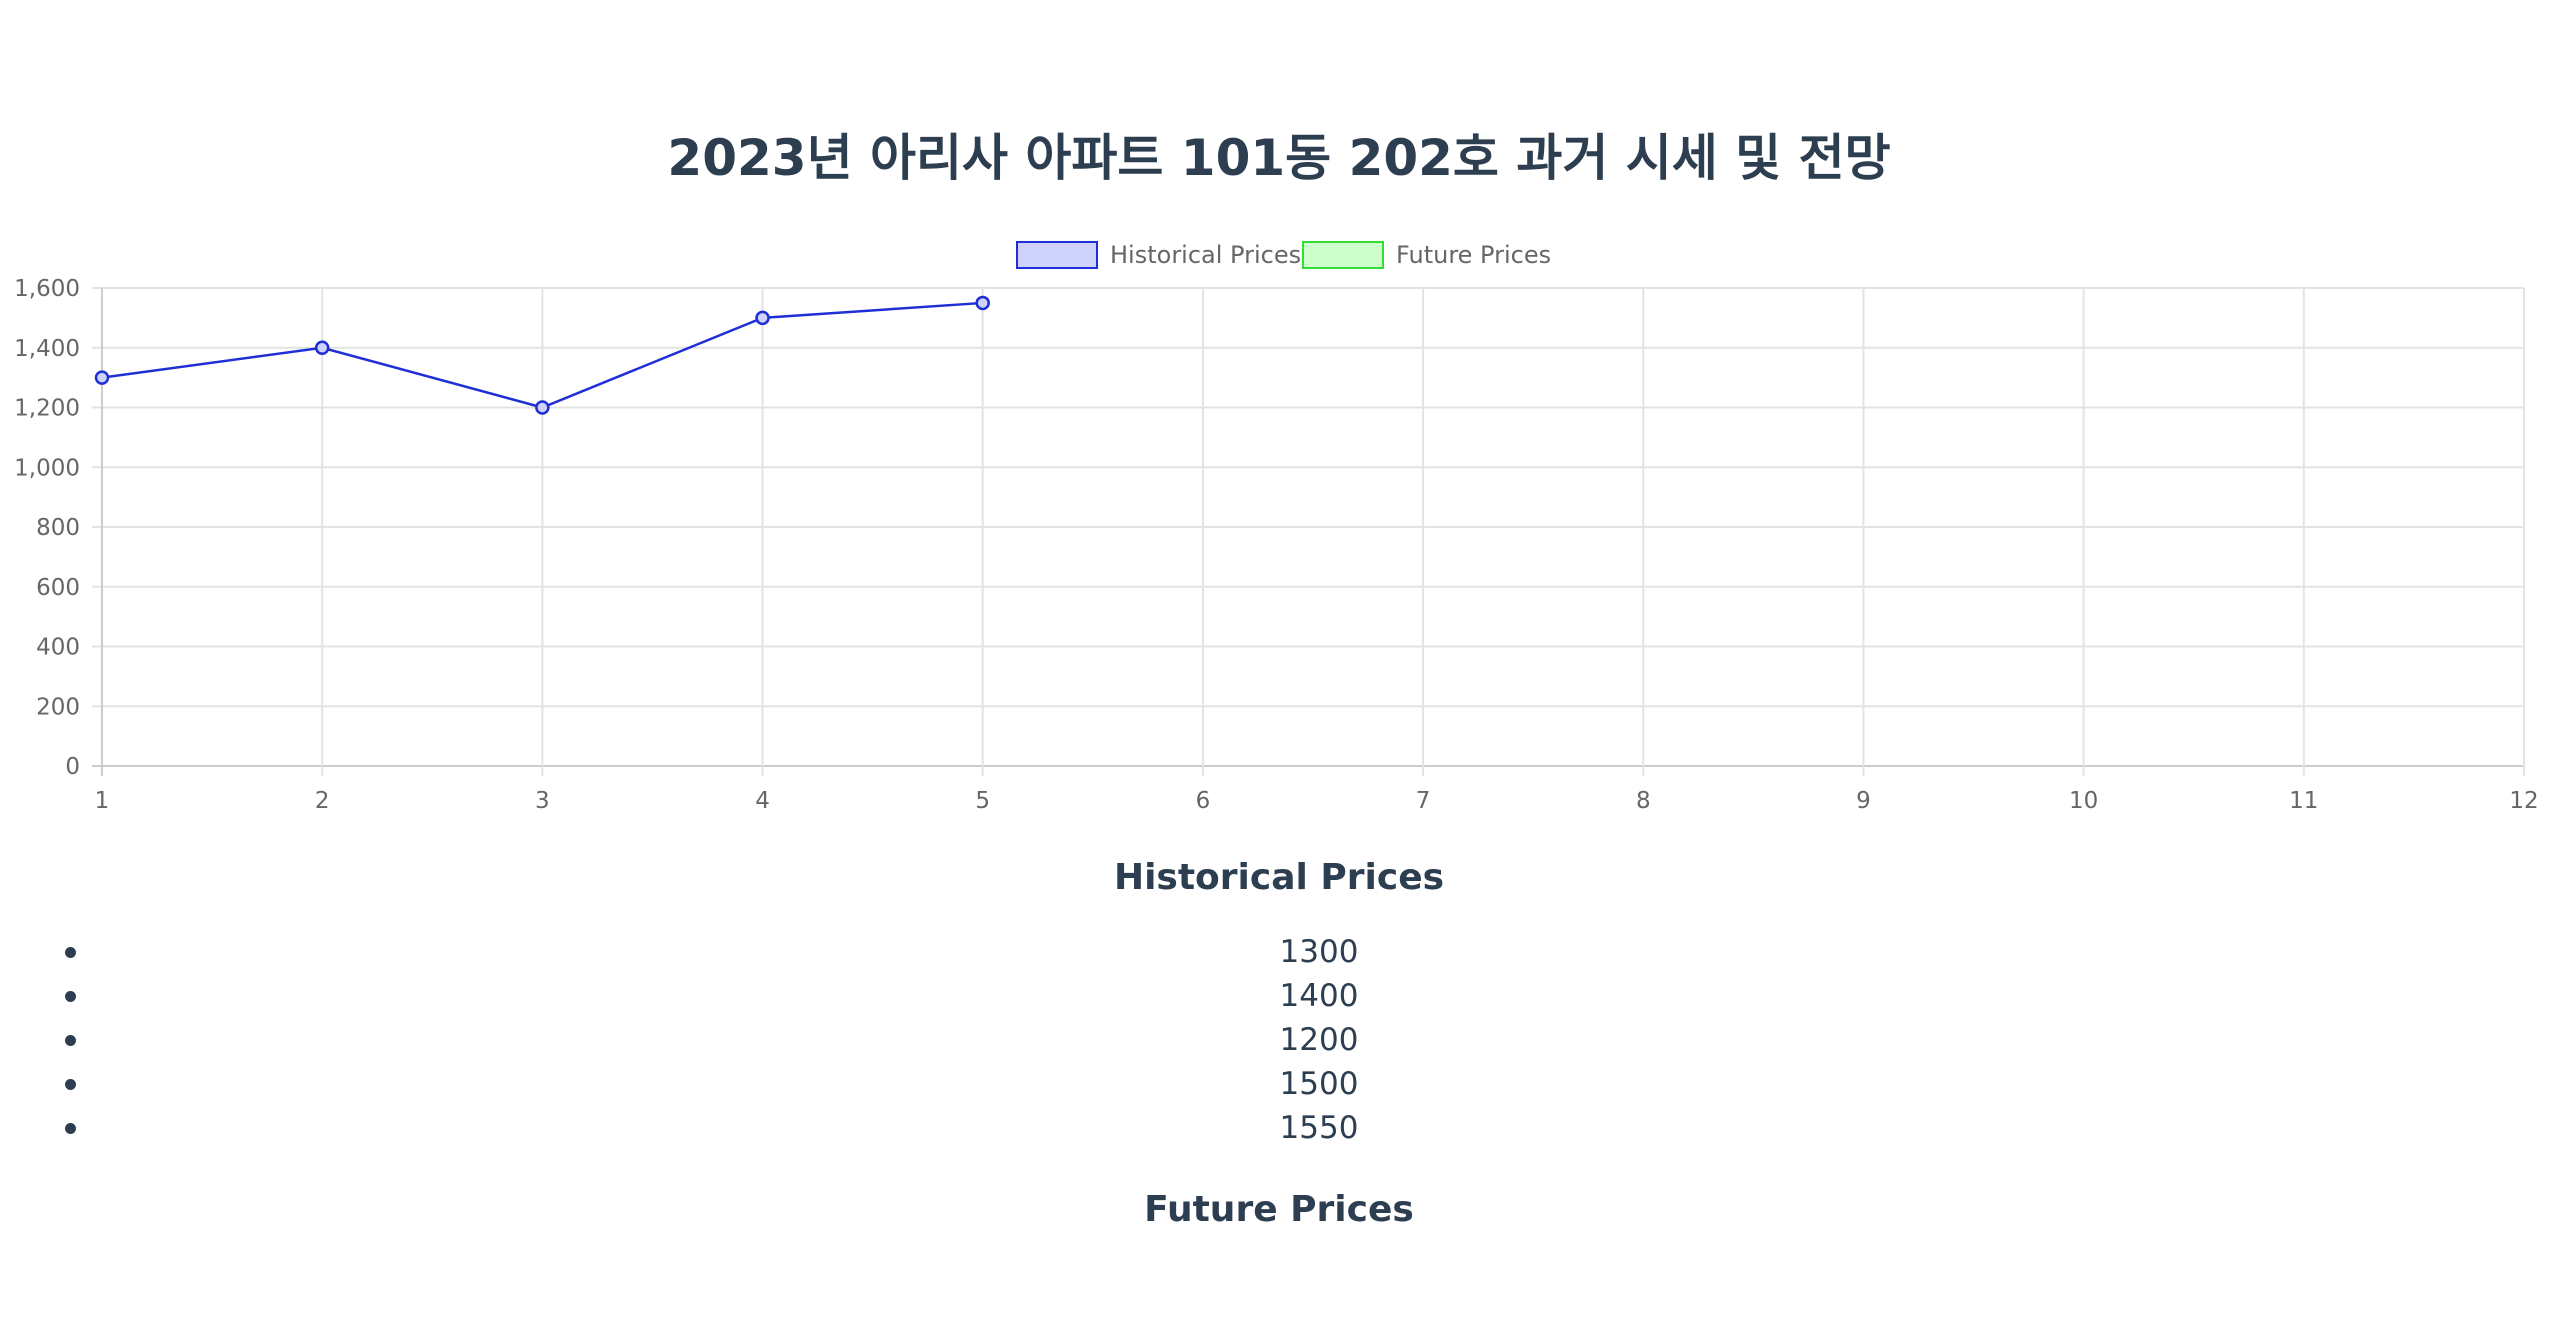  Describe the element at coordinates (58, 528) in the screenshot. I see `y-tick-label: 800` at that location.